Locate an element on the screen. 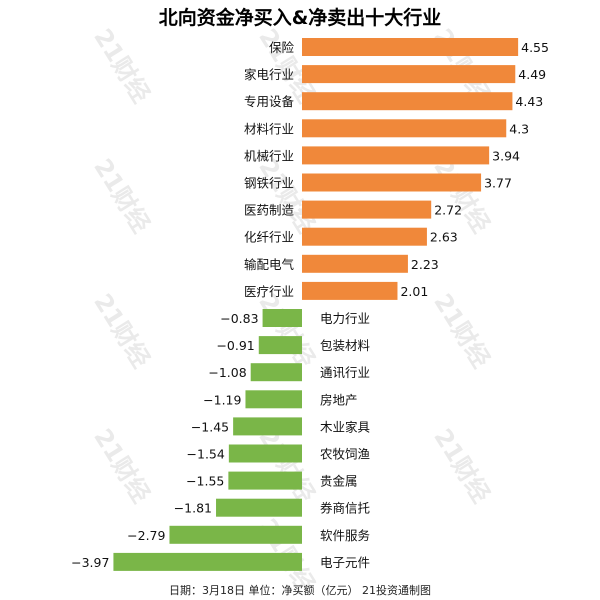  bar-group: 家电行业 4.49 is located at coordinates (395, 74).